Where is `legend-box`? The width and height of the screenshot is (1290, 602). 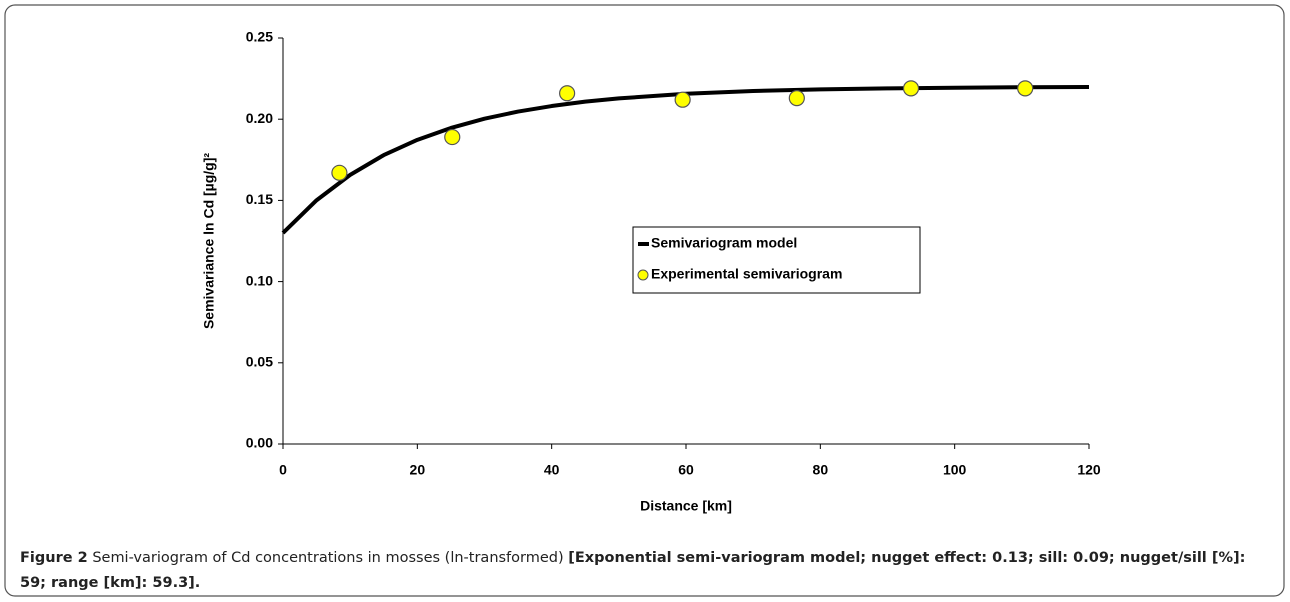 legend-box is located at coordinates (776, 260).